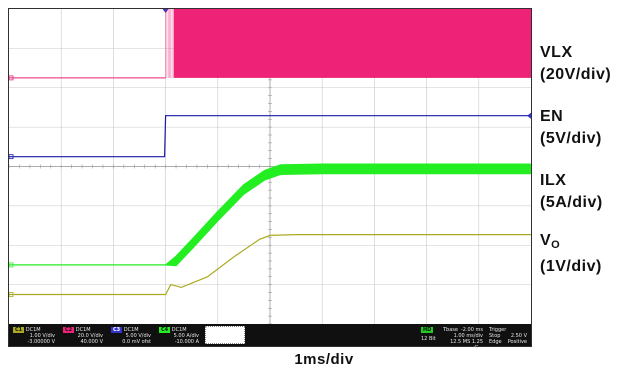 The image size is (638, 379). What do you see at coordinates (225, 335) in the screenshot?
I see `empty-readout-slot` at bounding box center [225, 335].